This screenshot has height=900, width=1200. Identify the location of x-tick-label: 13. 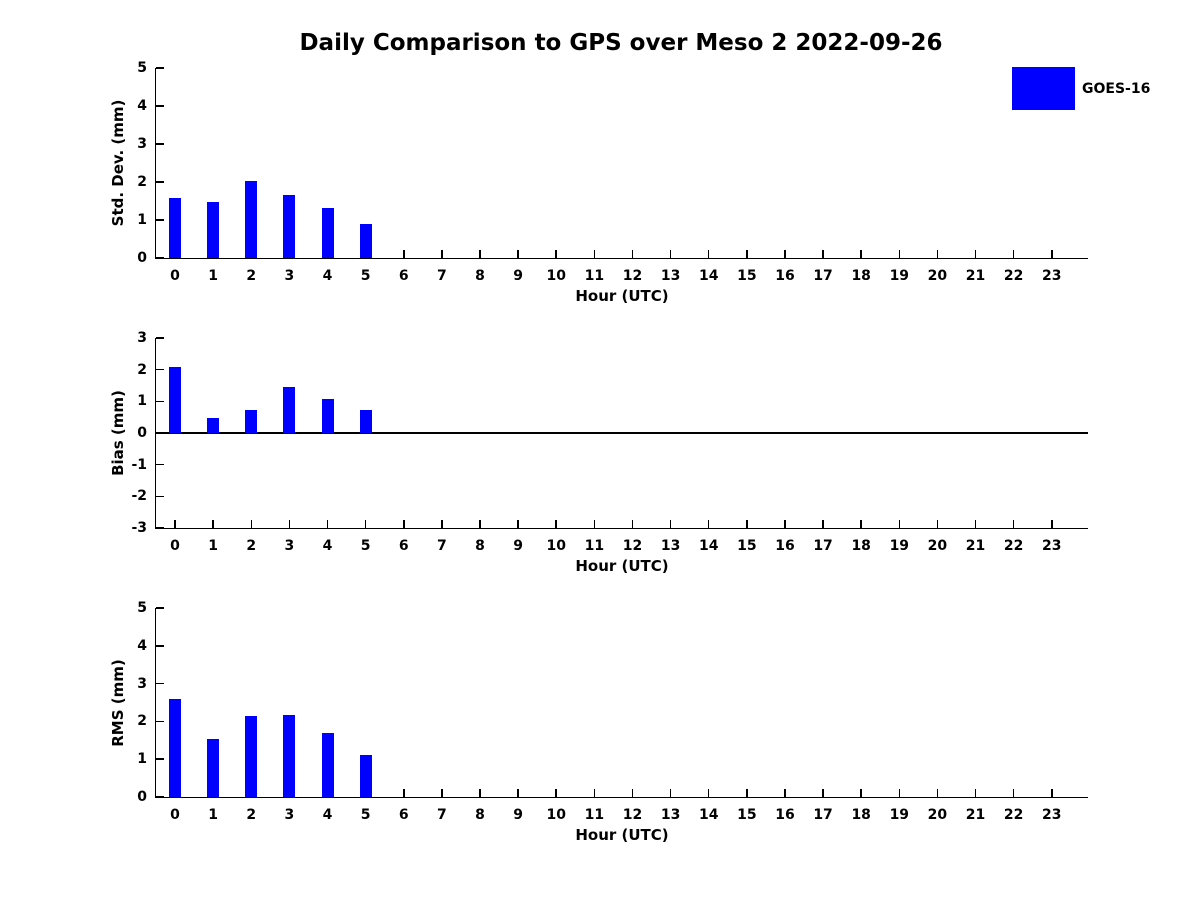
(670, 276).